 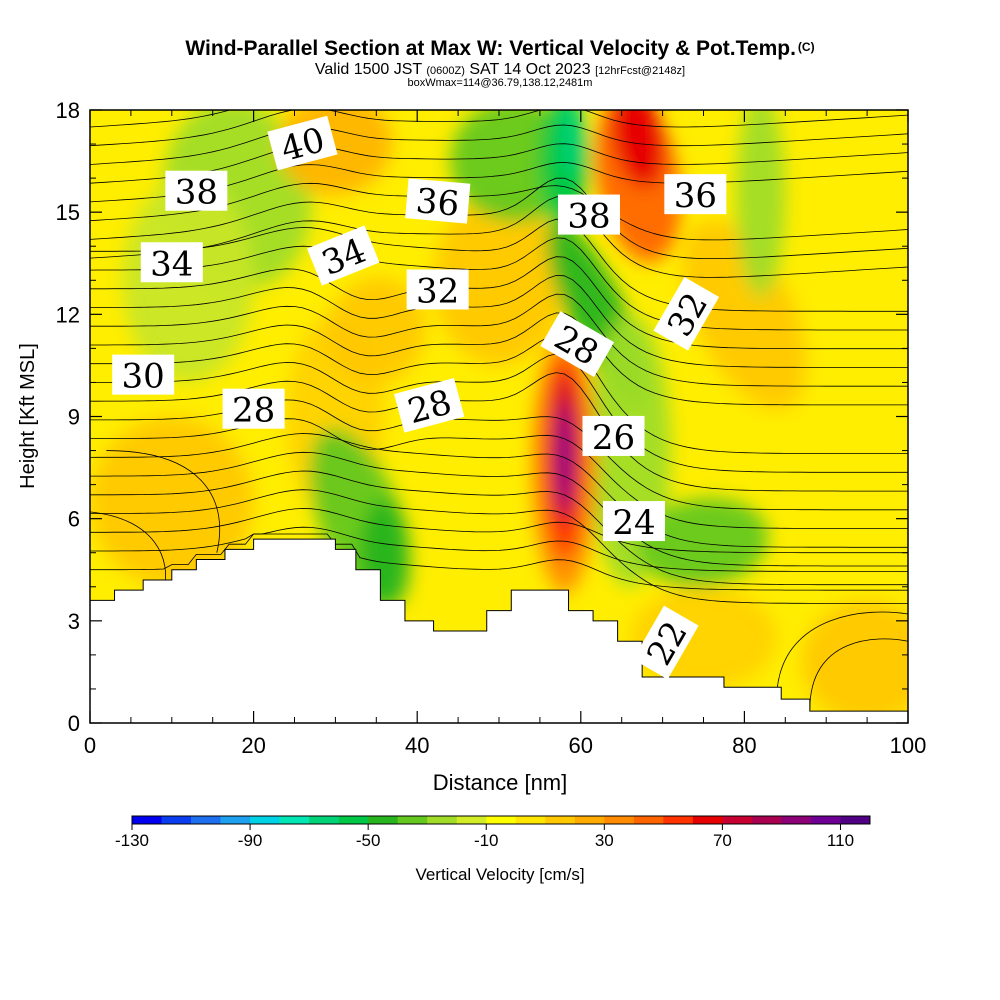 I want to click on colorbar-tick-label: 30, so click(x=604, y=840).